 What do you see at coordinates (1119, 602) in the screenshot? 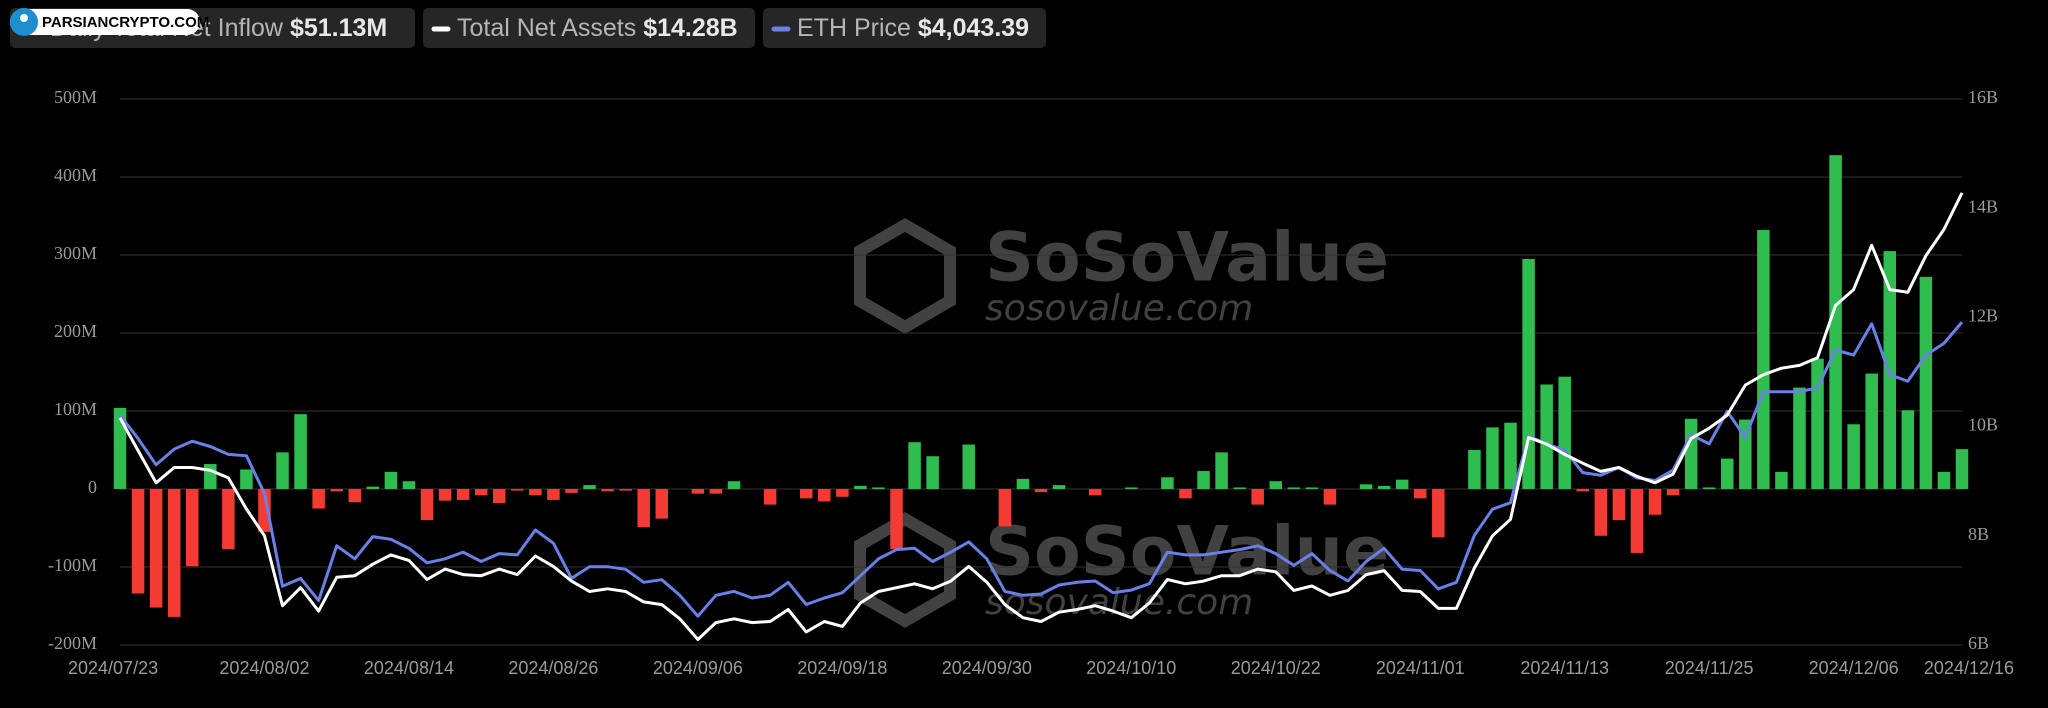
I see `watermark-url: sosovalue.com` at bounding box center [1119, 602].